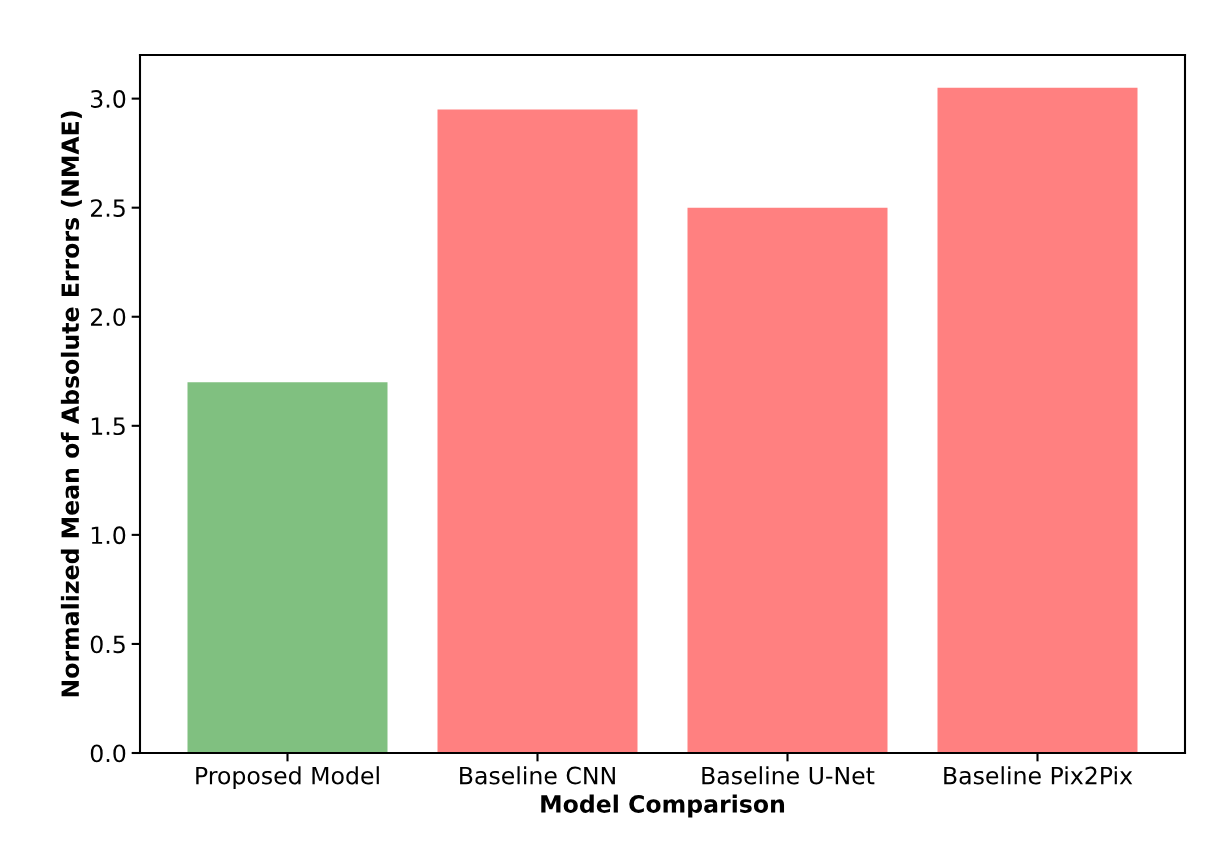 The width and height of the screenshot is (1213, 855). I want to click on y-tick-label: 1.5, so click(108, 426).